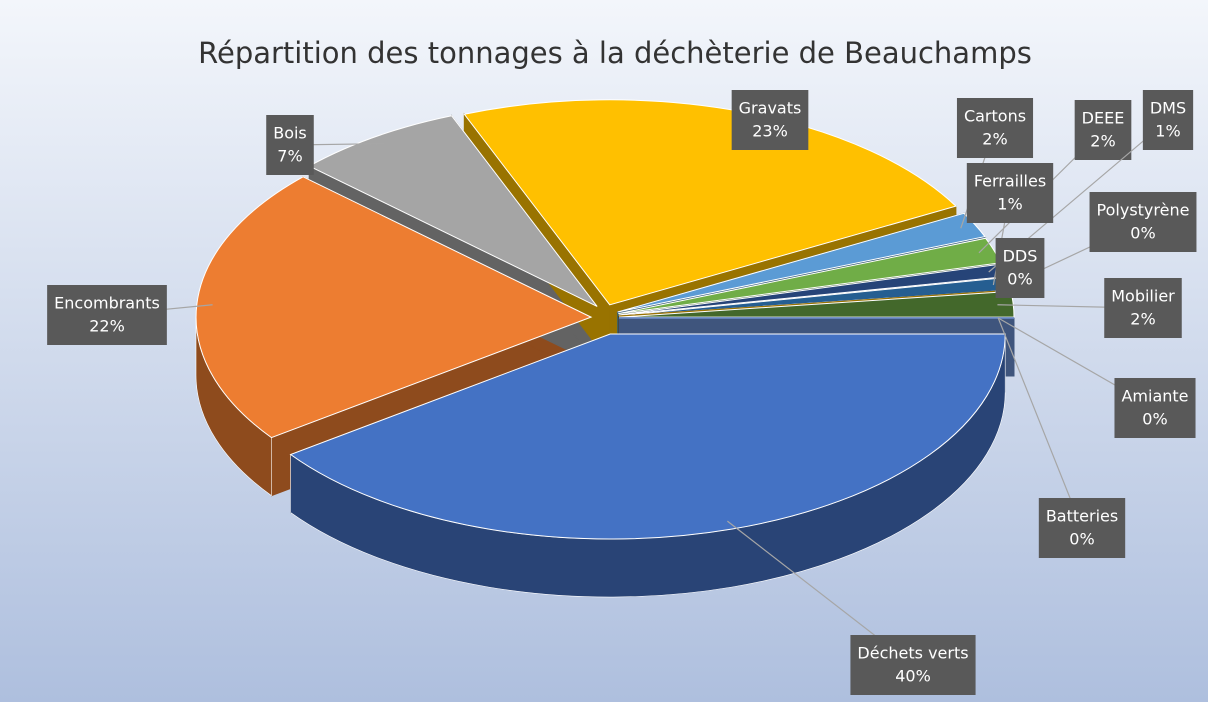  What do you see at coordinates (1082, 516) in the screenshot?
I see `label-name: Batteries` at bounding box center [1082, 516].